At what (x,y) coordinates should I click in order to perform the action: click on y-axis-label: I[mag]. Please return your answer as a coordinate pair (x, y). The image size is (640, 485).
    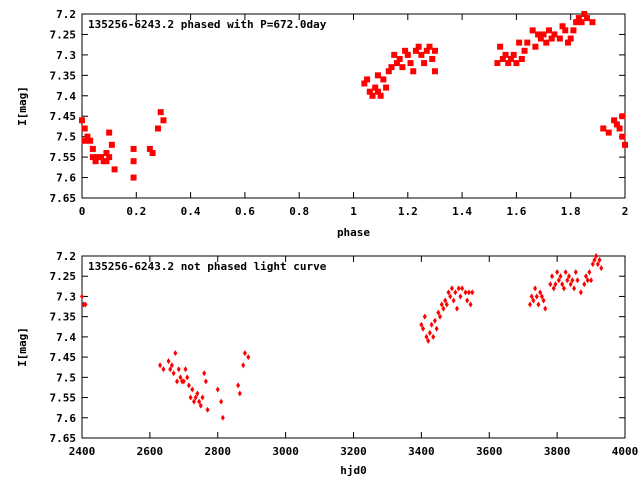
    Looking at the image, I should click on (22, 347).